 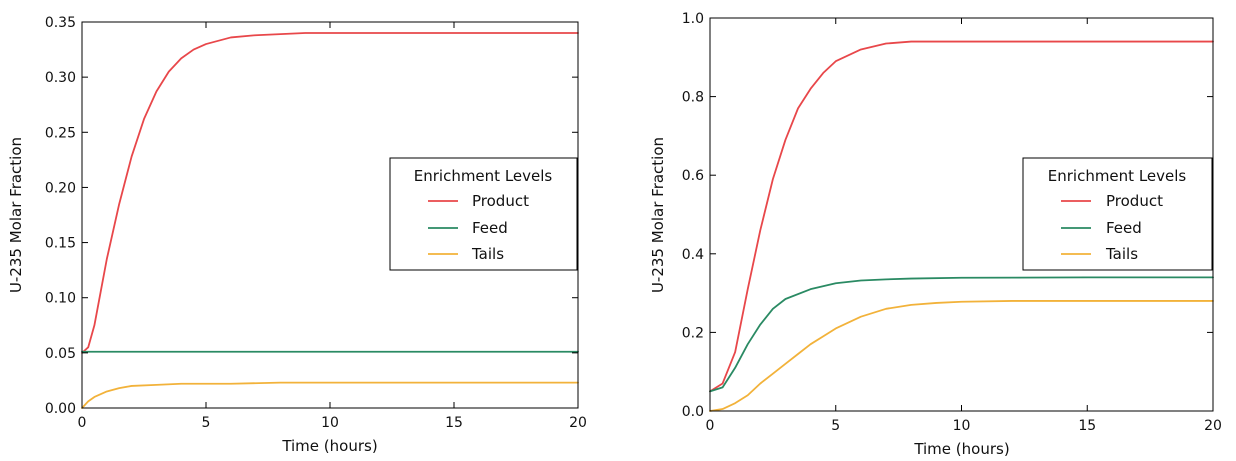 I want to click on y-tick-label: 0.35, so click(x=60, y=23).